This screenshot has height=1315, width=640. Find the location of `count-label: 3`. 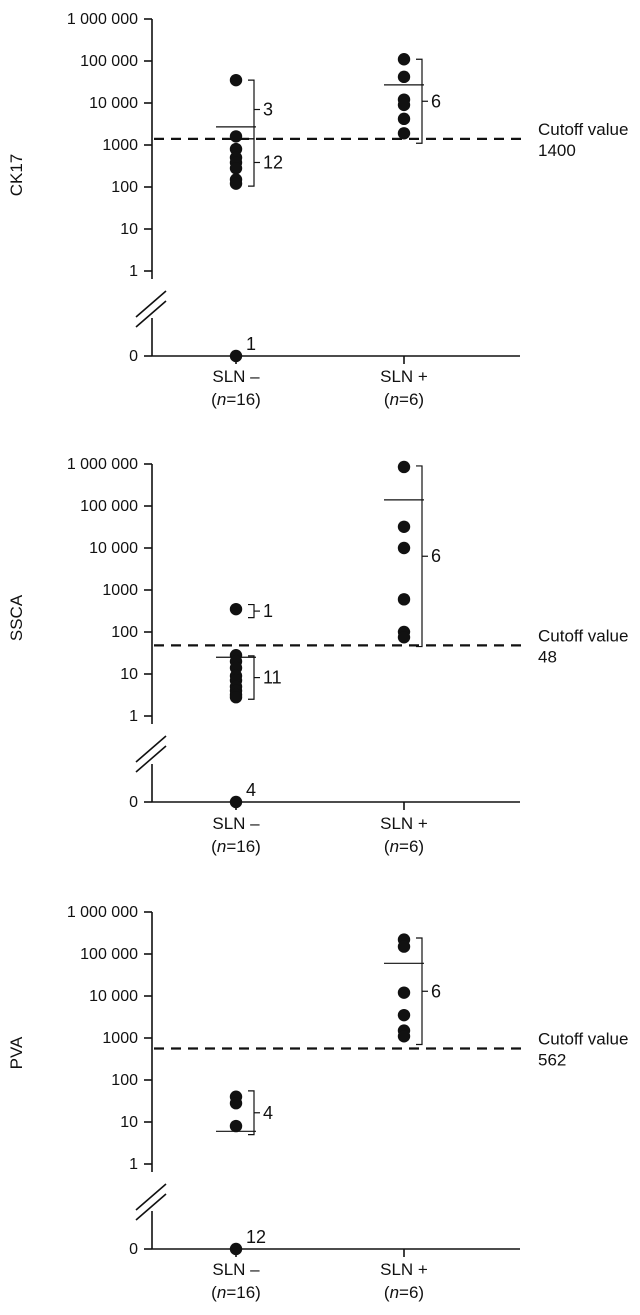

count-label: 3 is located at coordinates (268, 110).